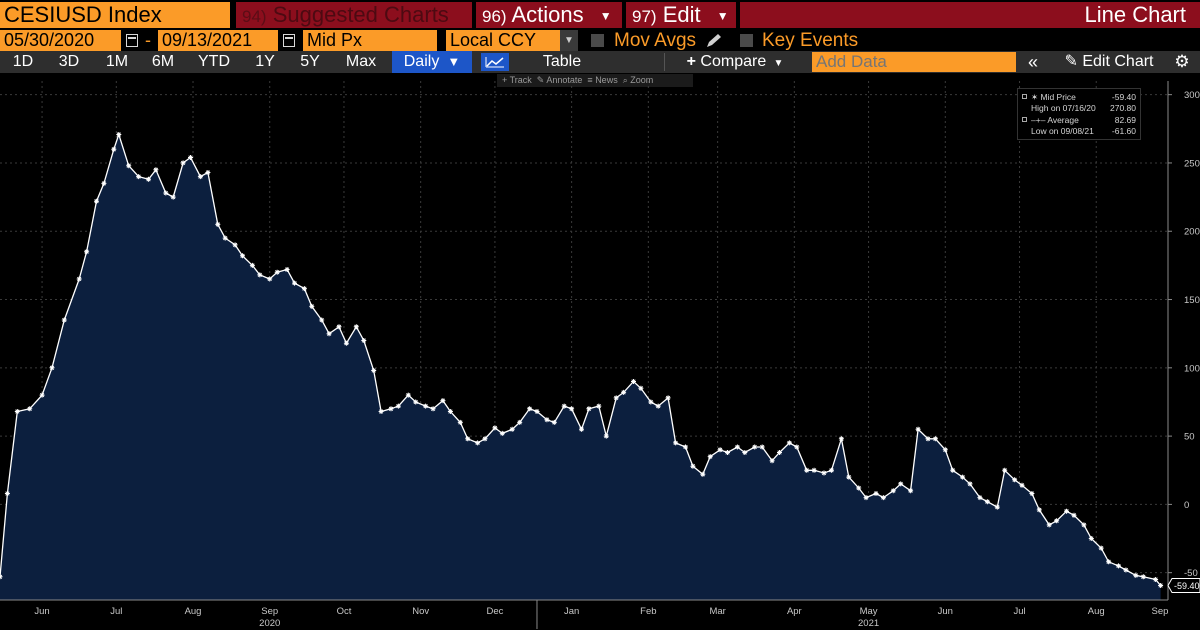 Image resolution: width=1200 pixels, height=630 pixels. I want to click on frequency-select: Daily ▼, so click(432, 62).